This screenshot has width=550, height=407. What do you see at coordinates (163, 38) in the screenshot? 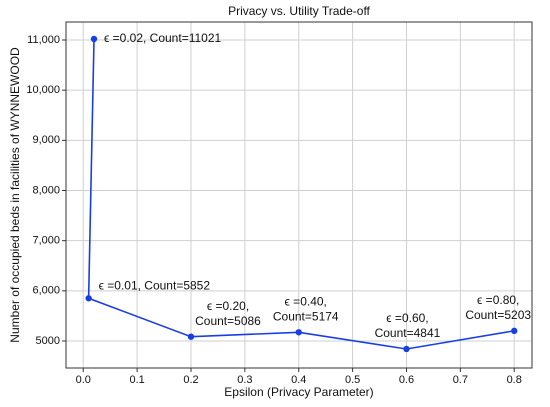
I see `annotation: ϵ =0.02, Count=11021` at bounding box center [163, 38].